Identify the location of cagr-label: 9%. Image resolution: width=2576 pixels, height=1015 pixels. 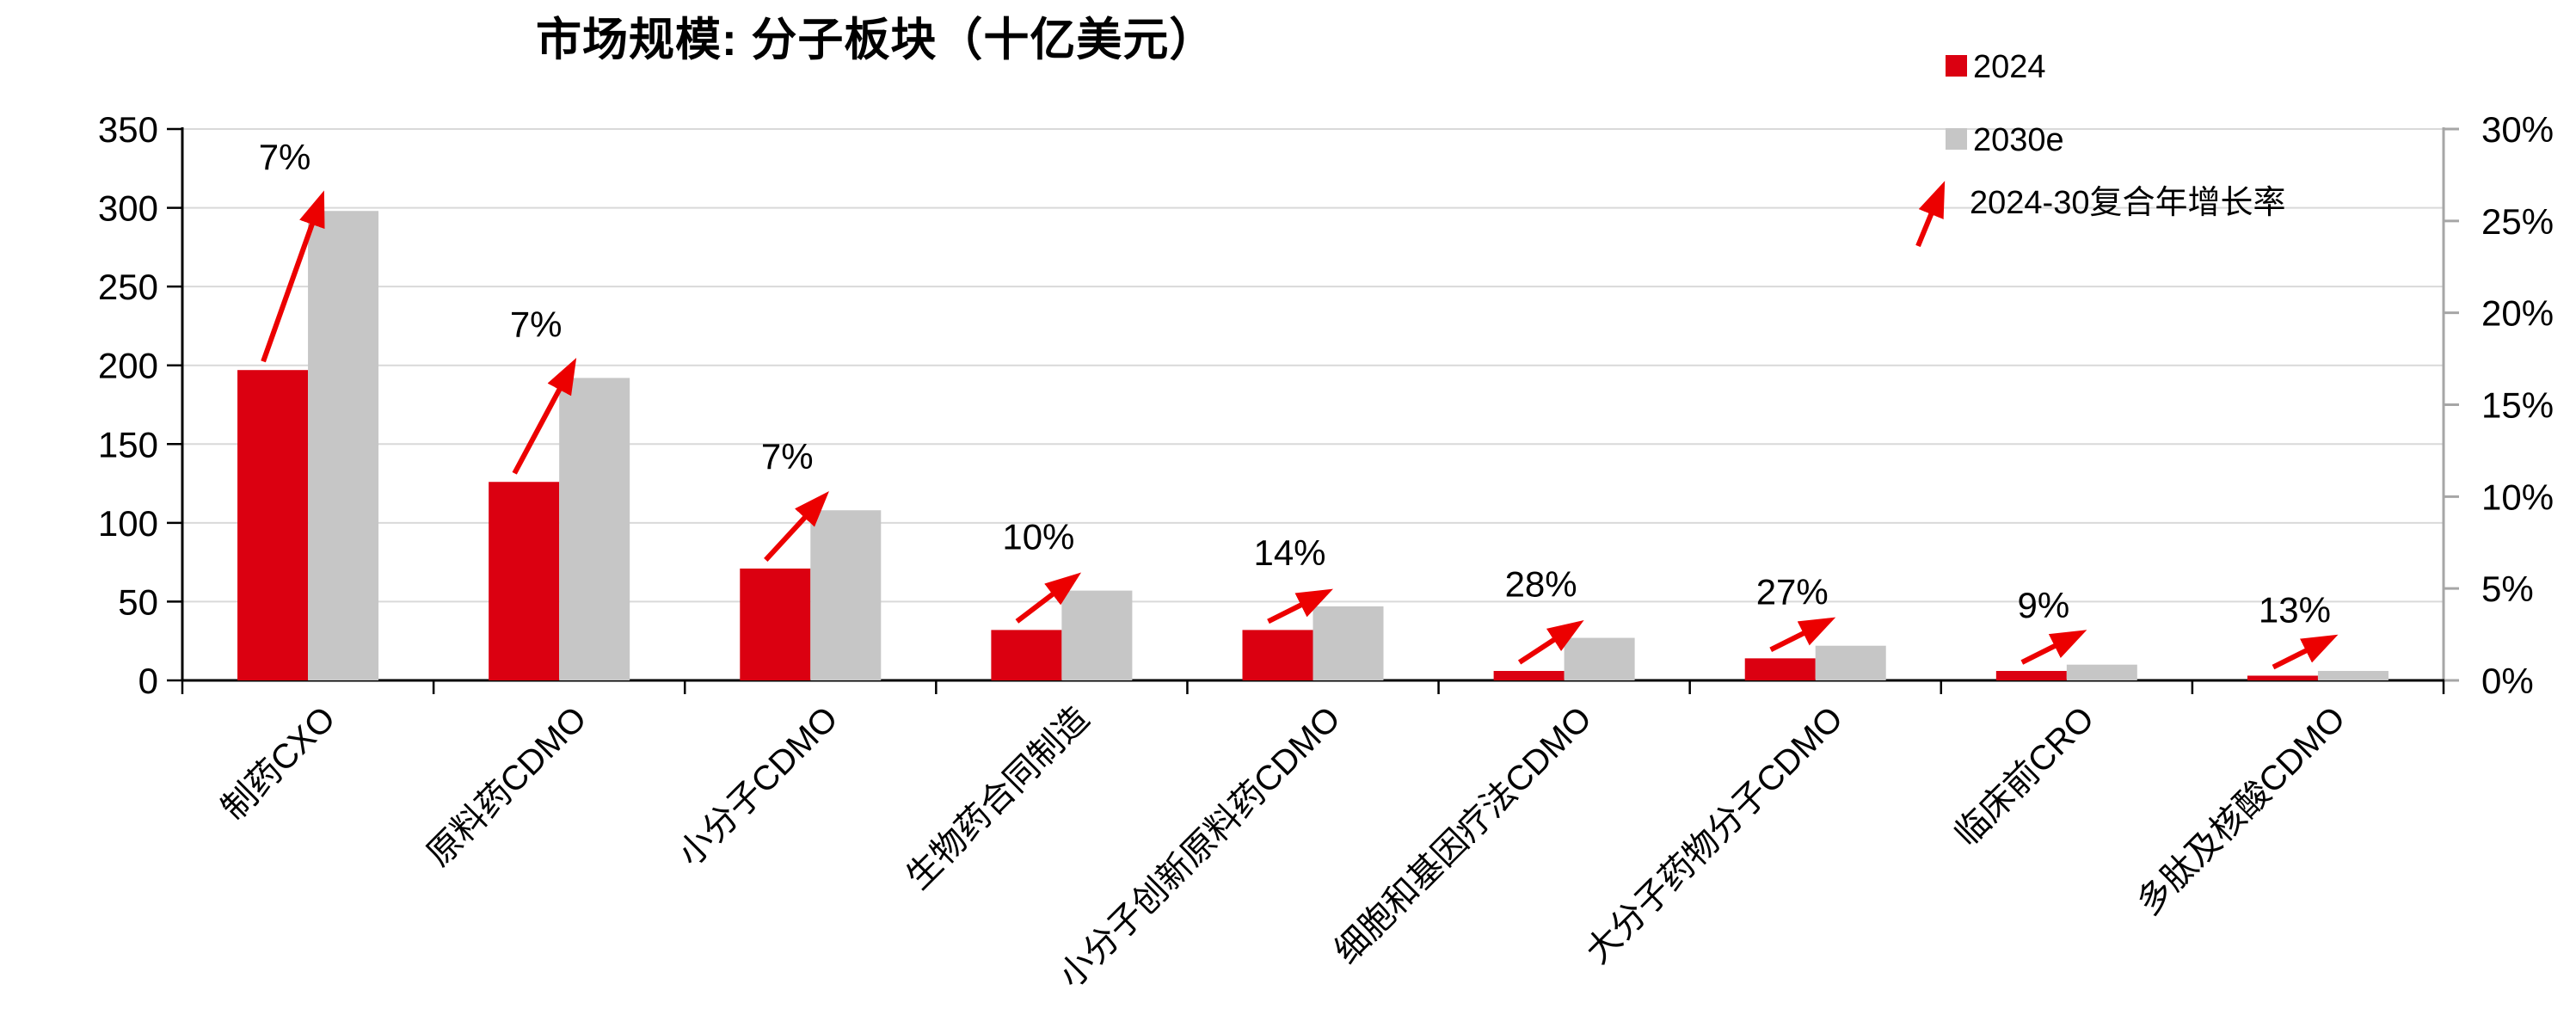
(2043, 605).